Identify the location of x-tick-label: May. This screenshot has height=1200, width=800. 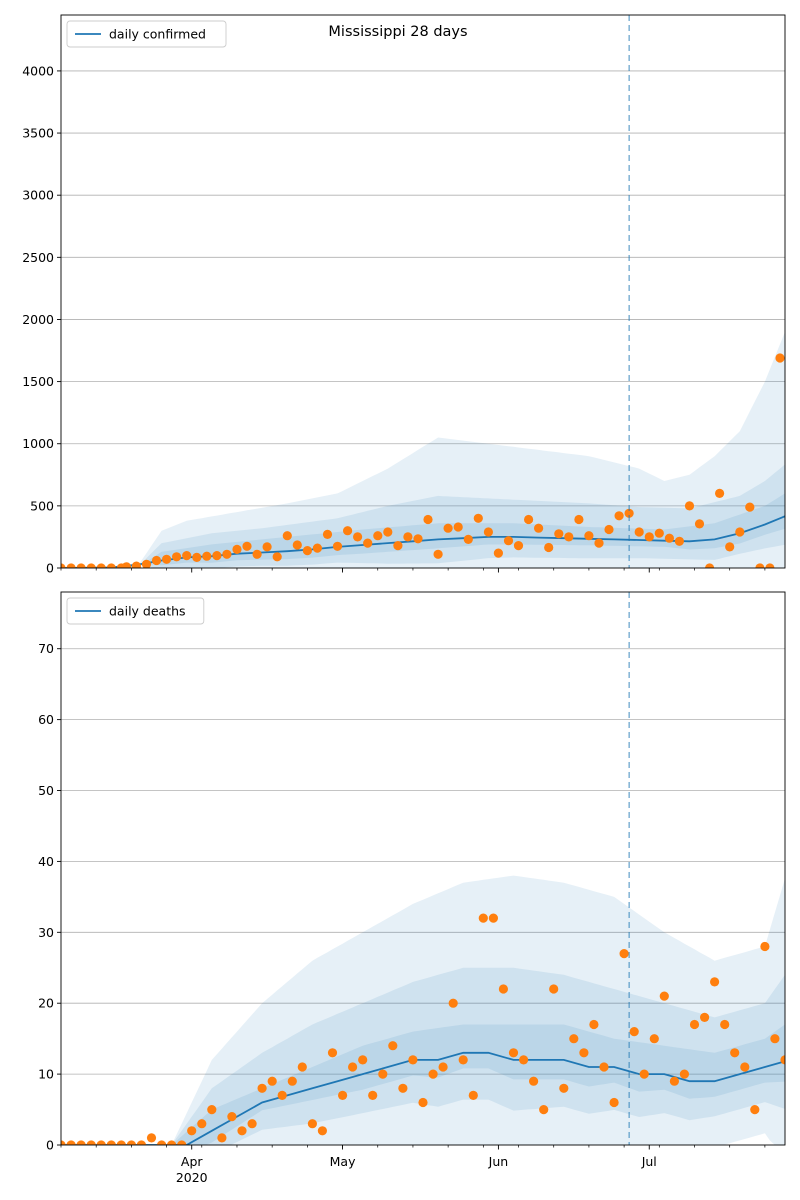
(343, 1161).